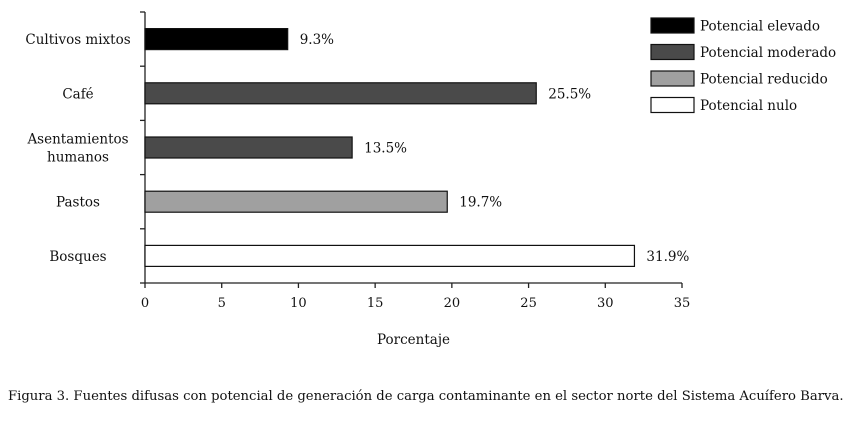  What do you see at coordinates (569, 94) in the screenshot?
I see `data-label: 25.5%` at bounding box center [569, 94].